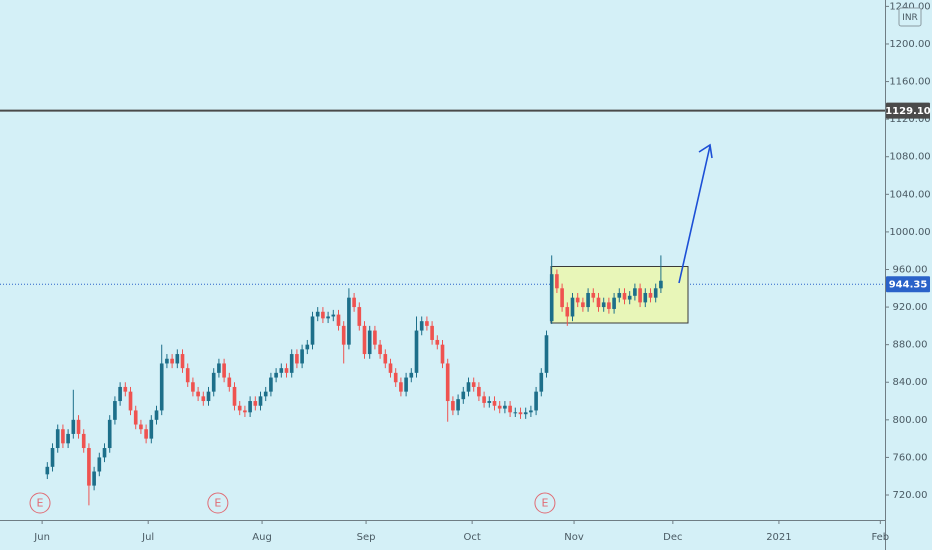 The width and height of the screenshot is (932, 550). I want to click on y-tick-label: 1240.00, so click(909, 6).